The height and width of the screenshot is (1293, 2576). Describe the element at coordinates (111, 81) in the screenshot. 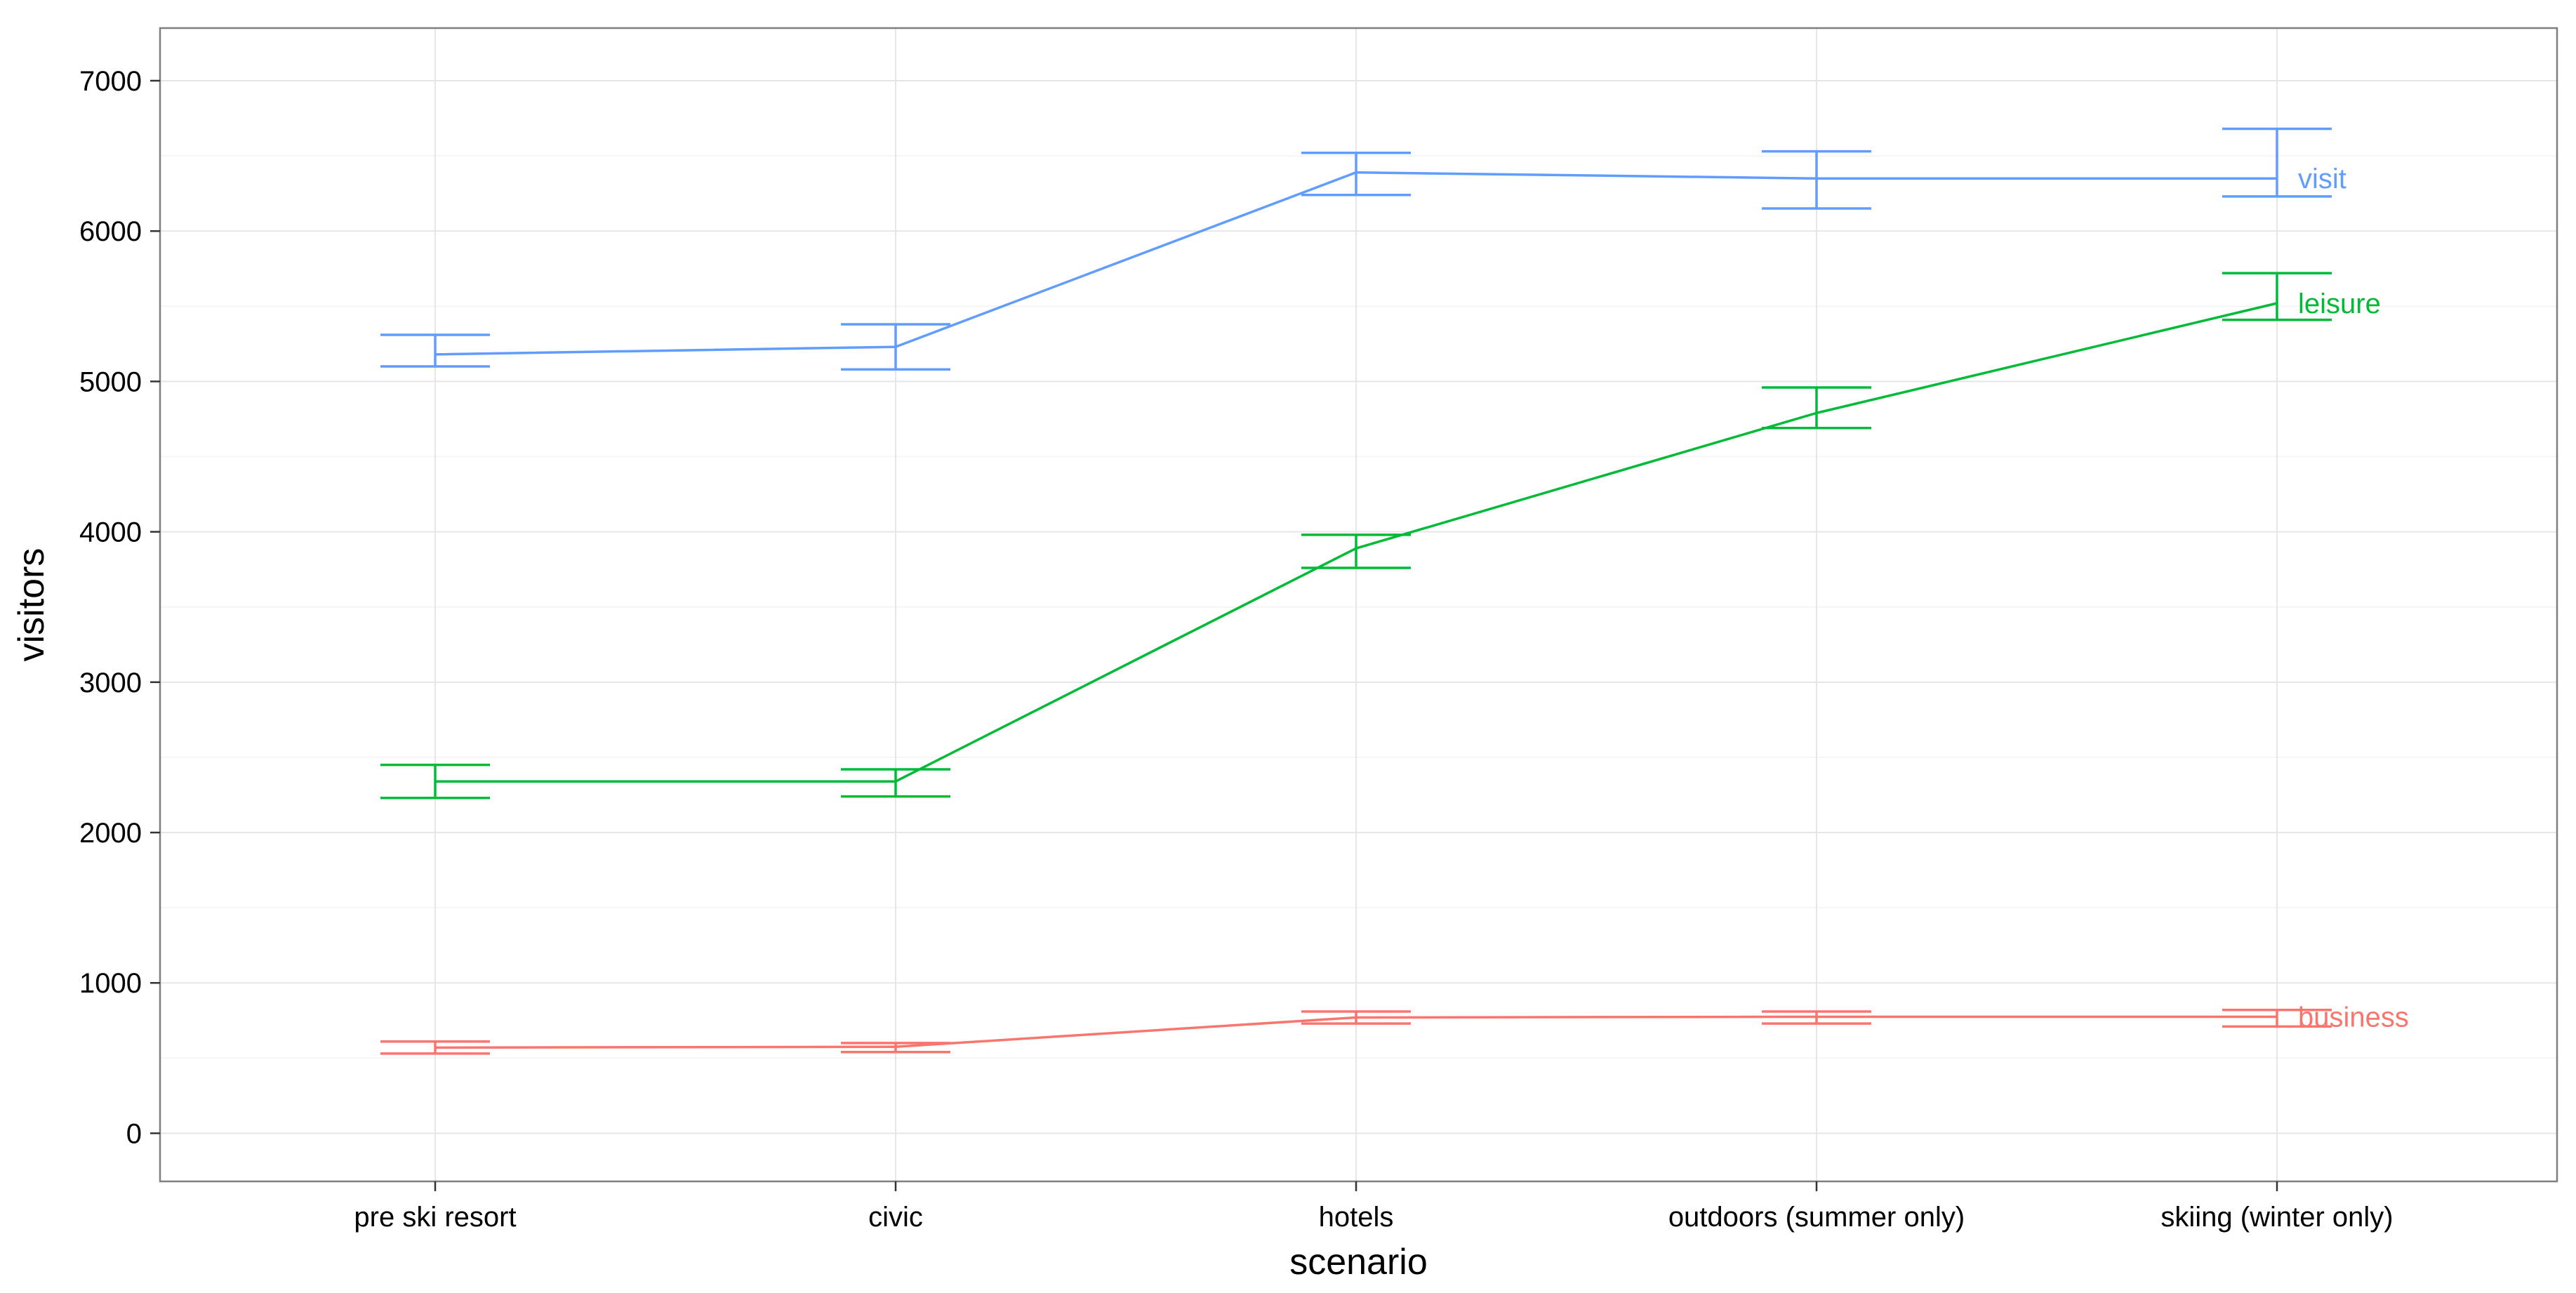

I see `y-tick-label: 7000` at that location.